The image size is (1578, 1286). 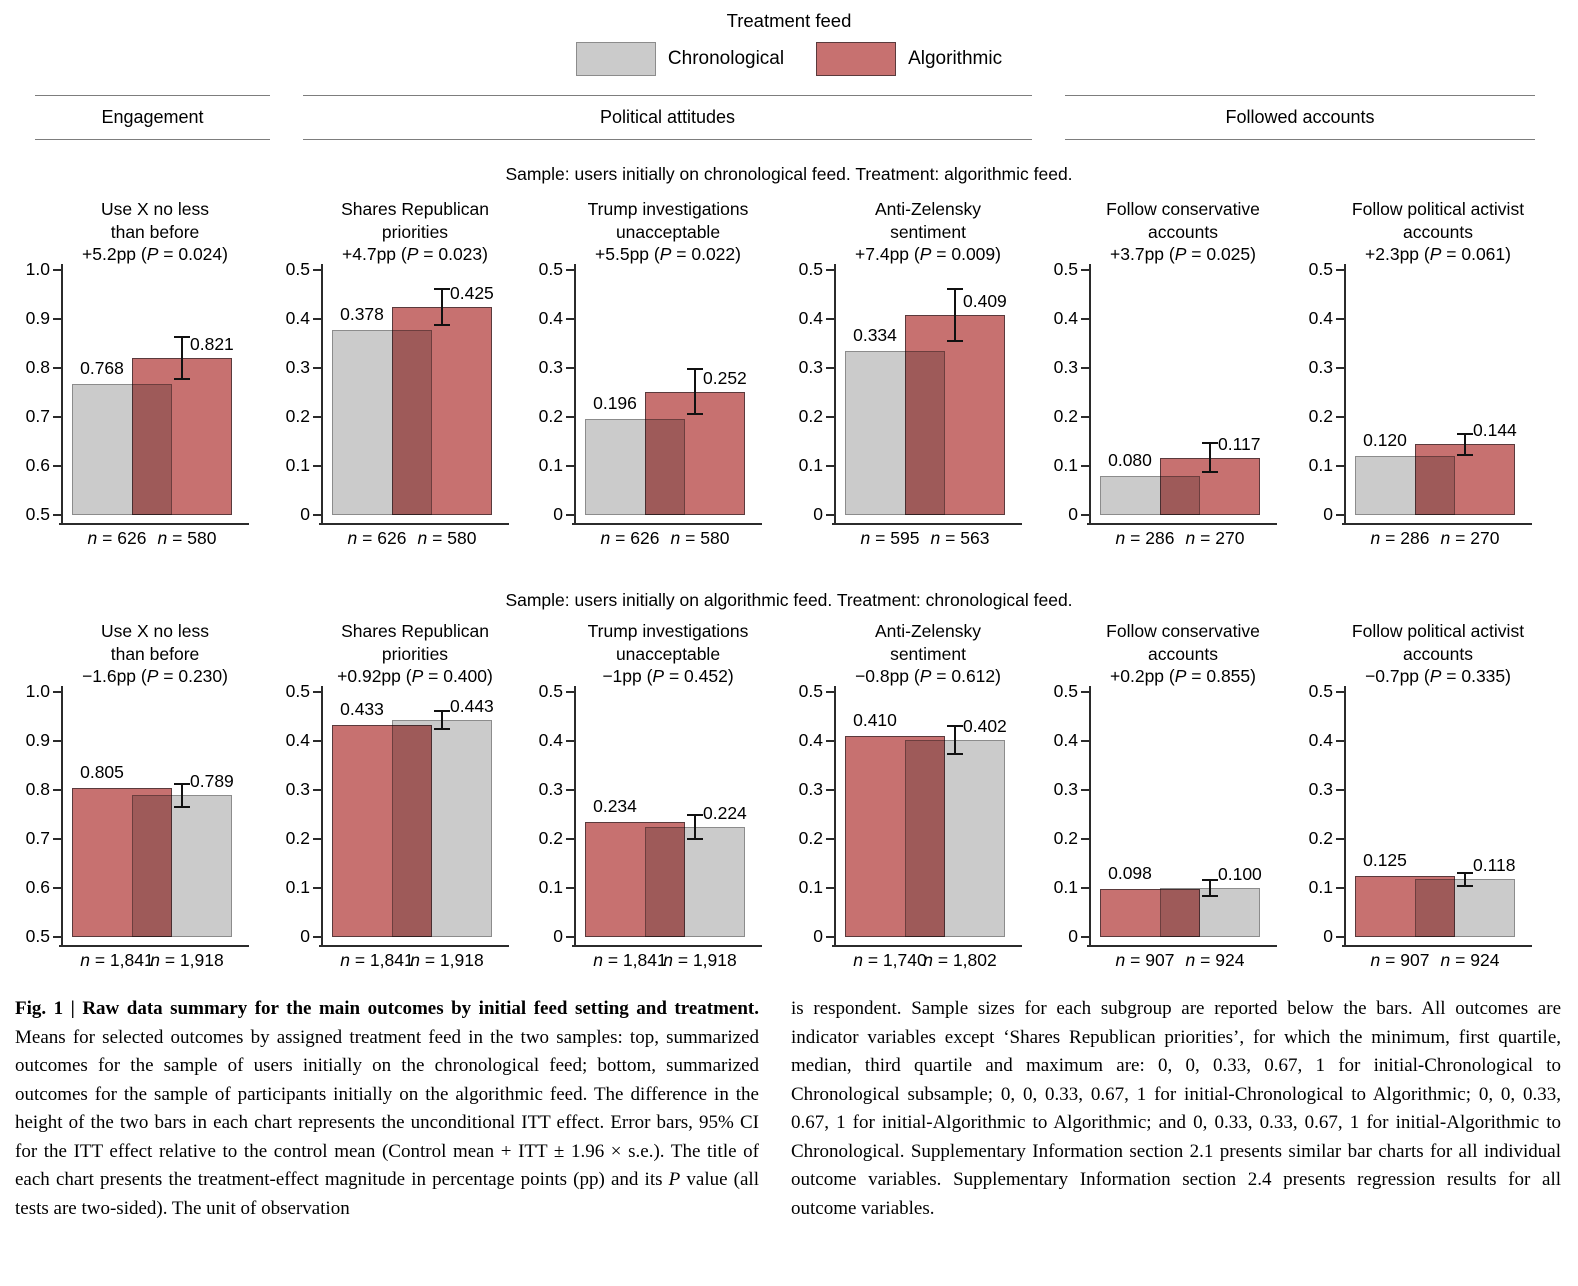 What do you see at coordinates (1495, 430) in the screenshot?
I see `value-label: 0.144` at bounding box center [1495, 430].